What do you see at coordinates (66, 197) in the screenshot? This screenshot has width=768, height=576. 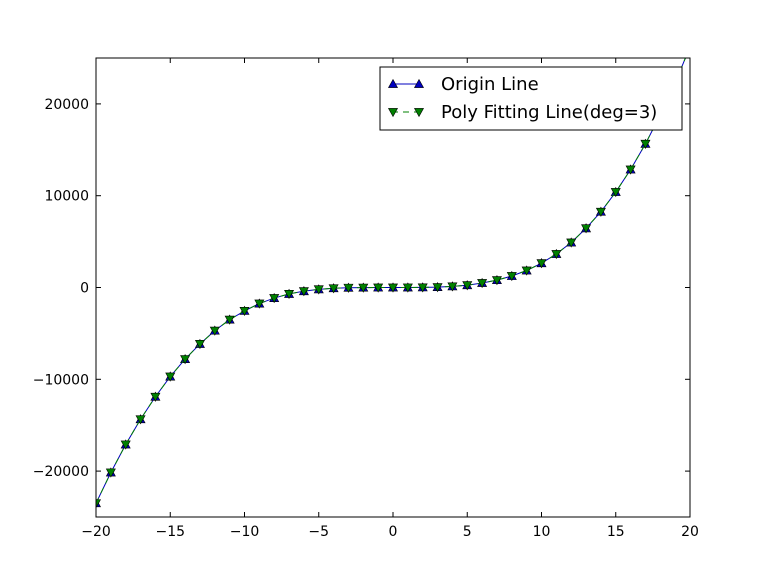 I see `y-tick-label: 10000` at bounding box center [66, 197].